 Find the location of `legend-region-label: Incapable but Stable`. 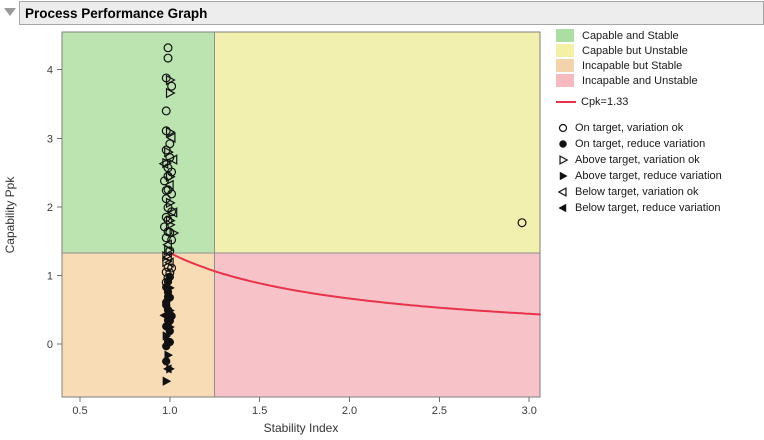

legend-region-label: Incapable but Stable is located at coordinates (632, 65).